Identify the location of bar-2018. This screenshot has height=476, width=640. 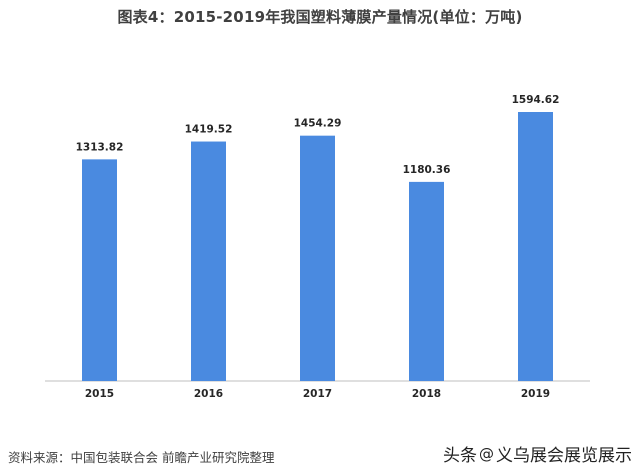
(426, 281).